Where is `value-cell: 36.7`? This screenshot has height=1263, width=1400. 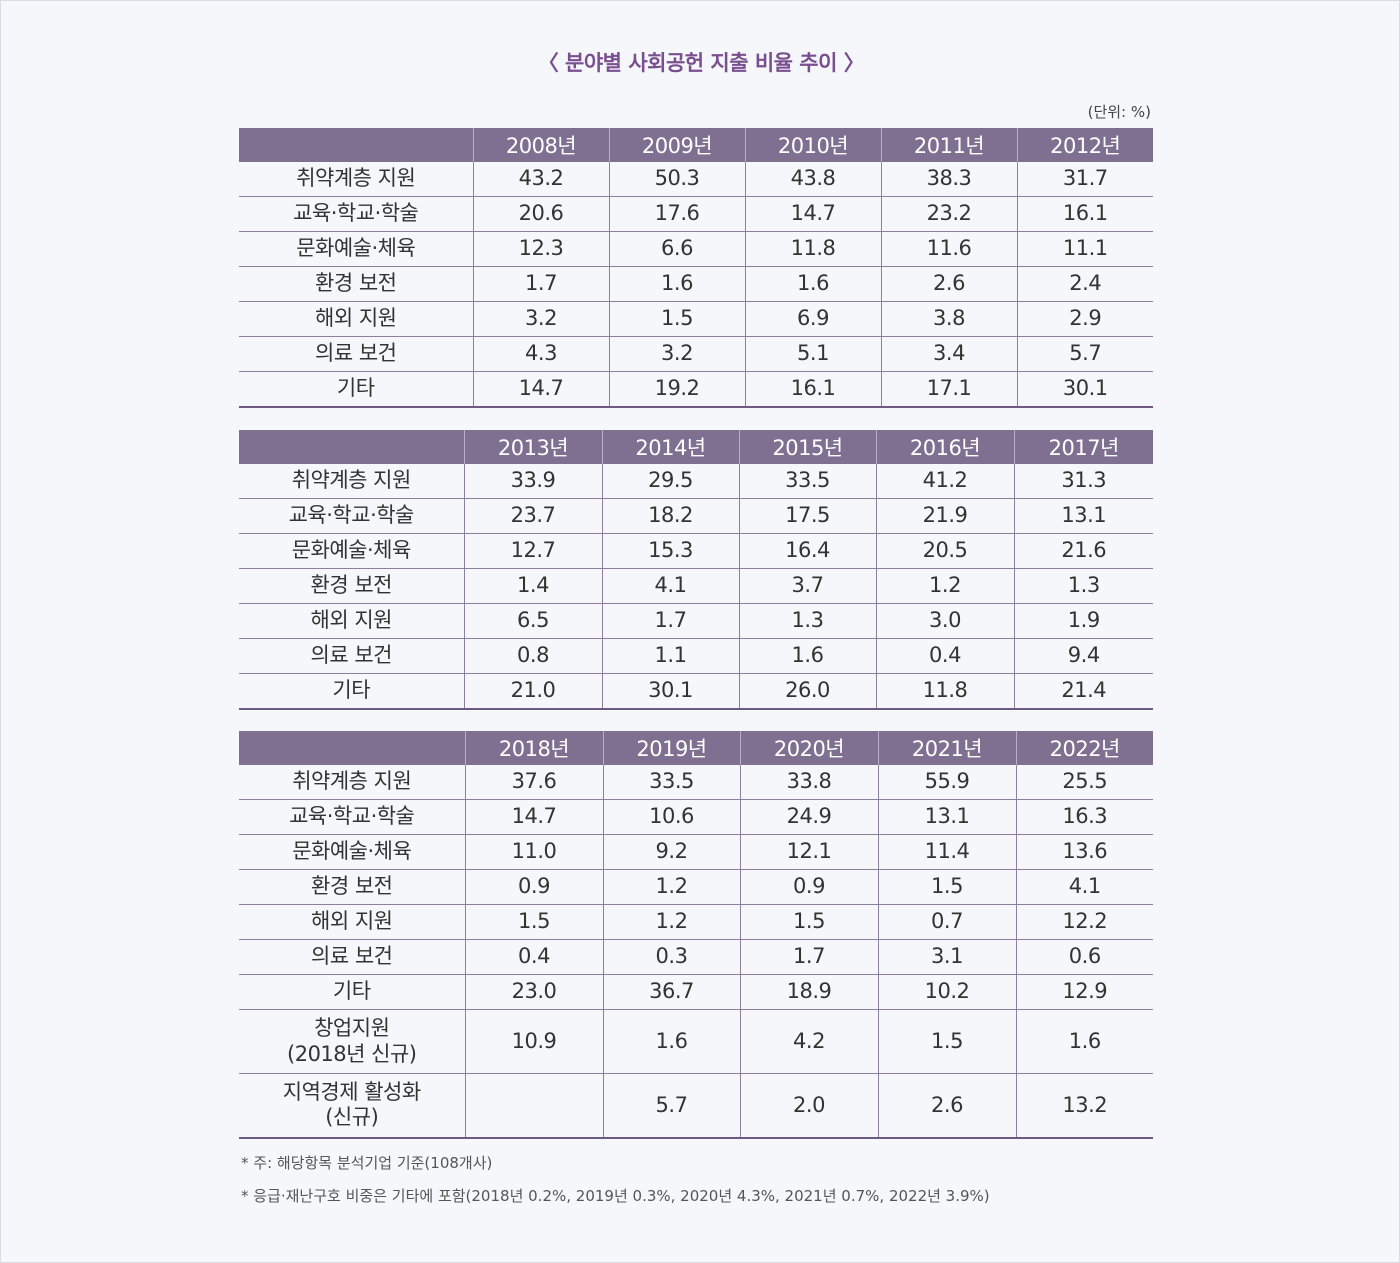
value-cell: 36.7 is located at coordinates (671, 992).